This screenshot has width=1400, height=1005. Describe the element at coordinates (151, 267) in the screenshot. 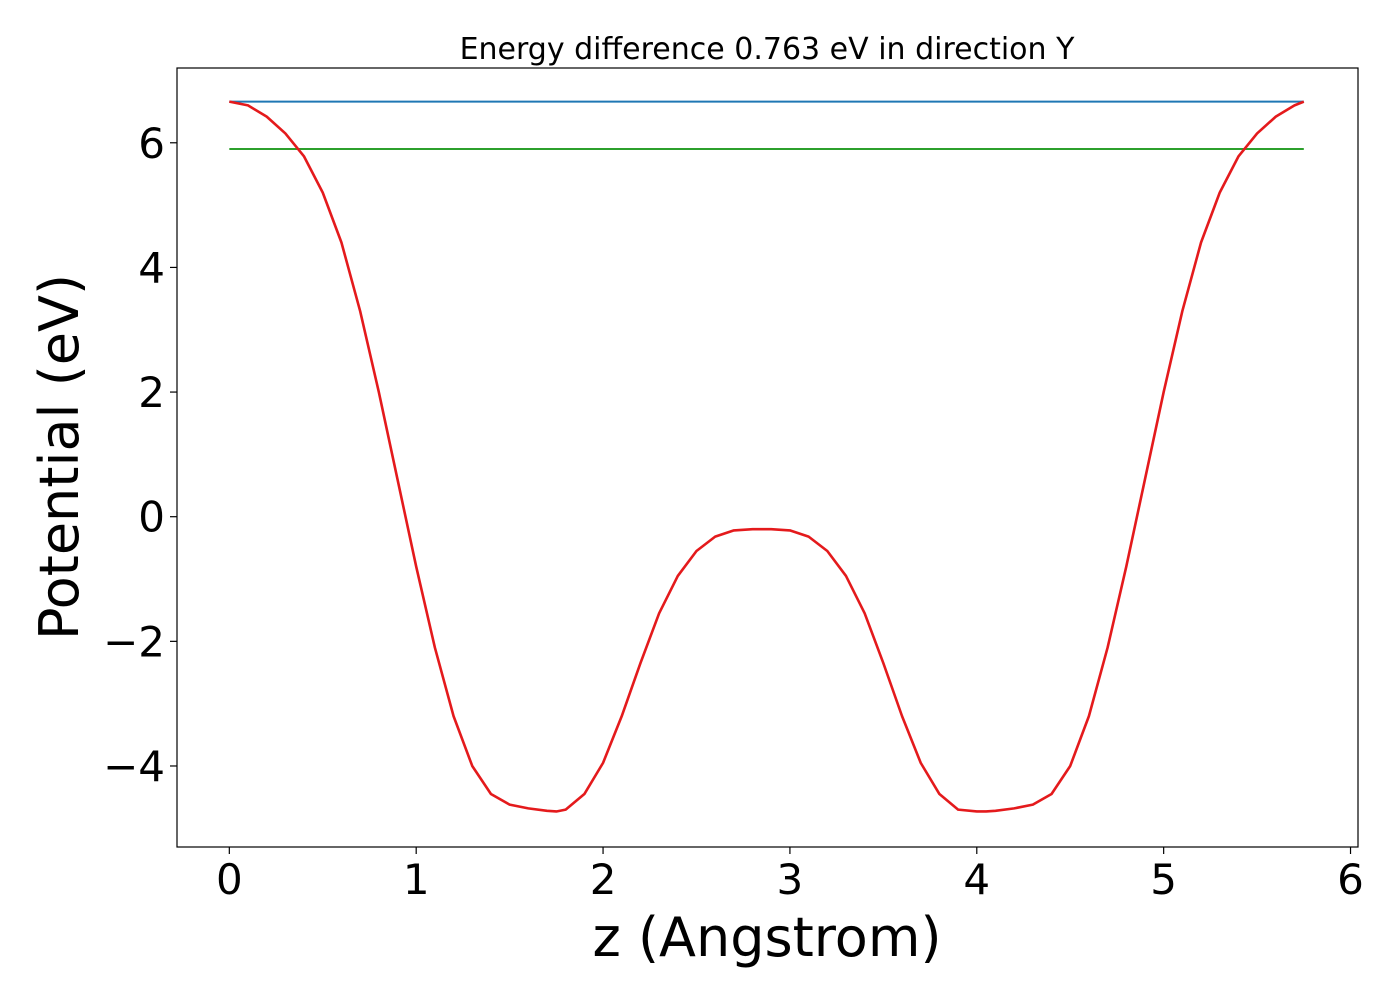

I see `y-tick-label: 4` at that location.